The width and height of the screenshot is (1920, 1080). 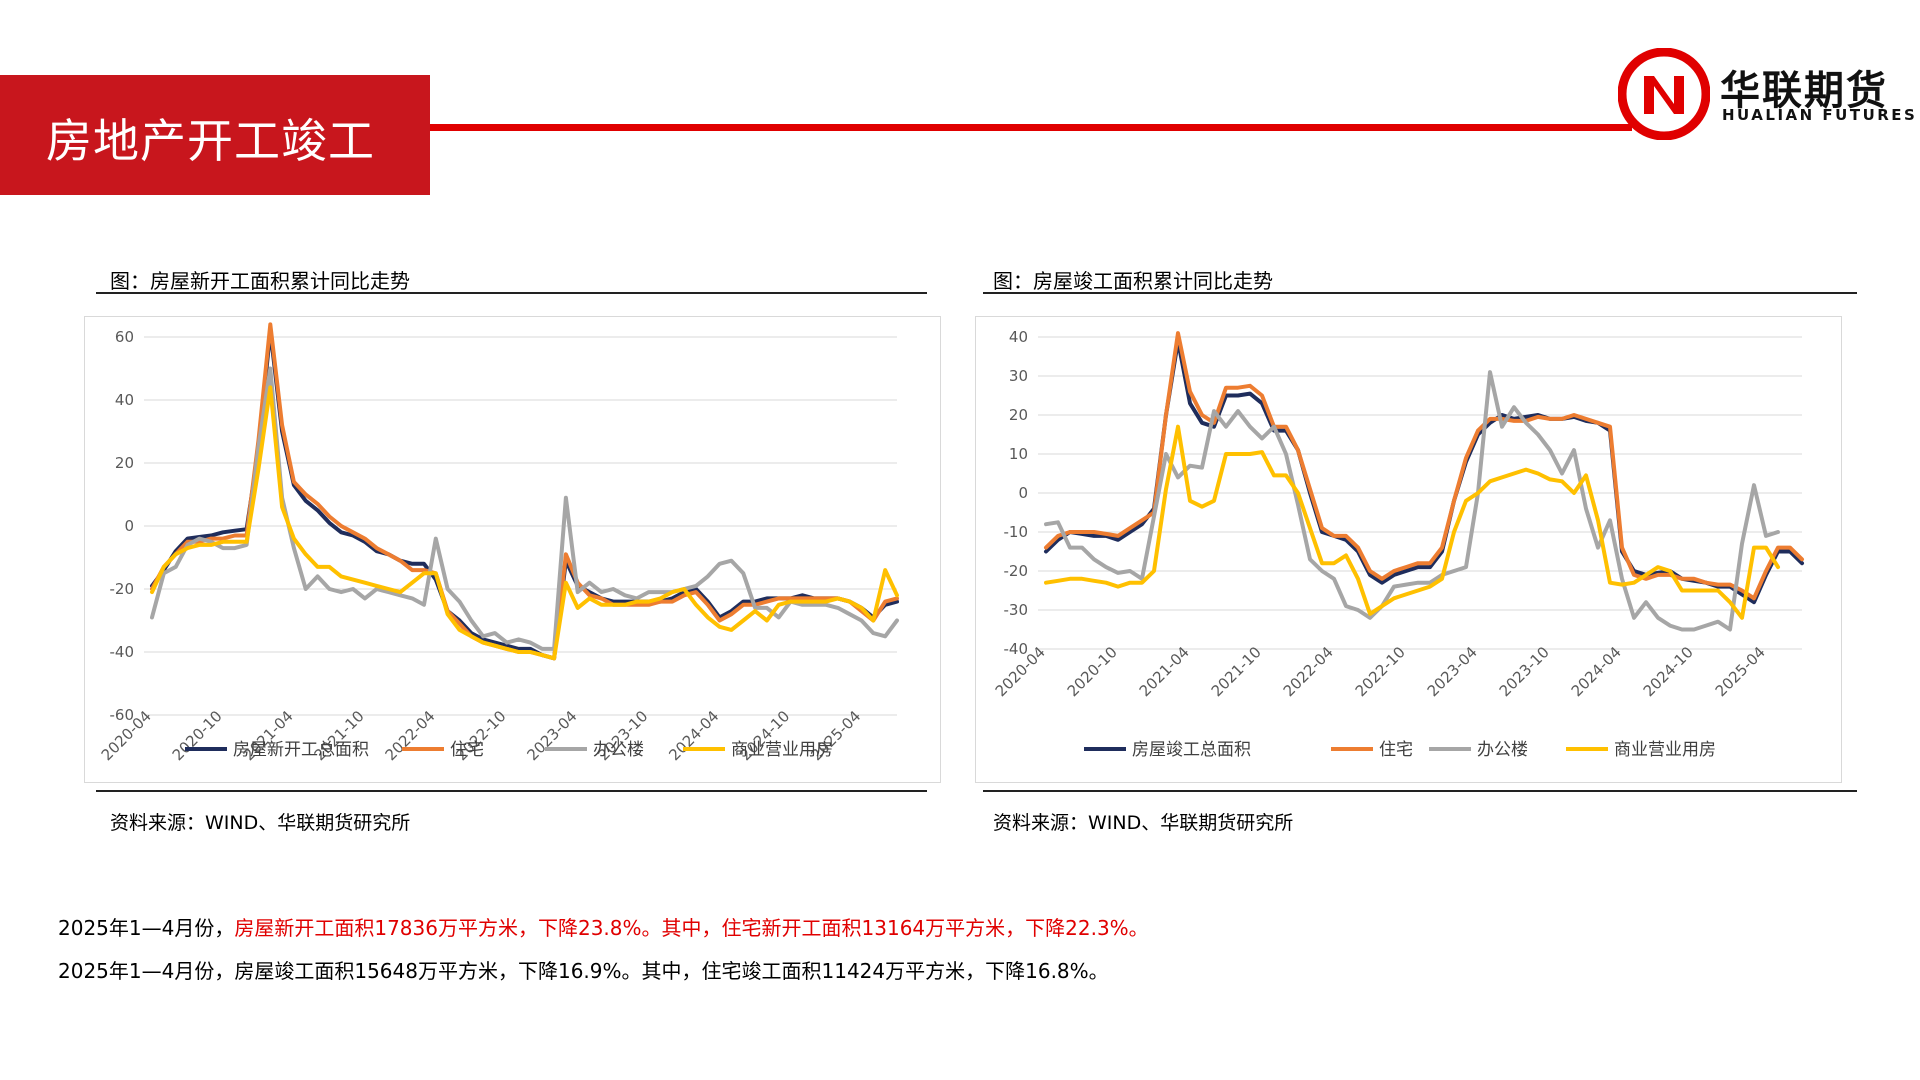 What do you see at coordinates (1164, 671) in the screenshot?
I see `x-tick-label: 2021-04` at bounding box center [1164, 671].